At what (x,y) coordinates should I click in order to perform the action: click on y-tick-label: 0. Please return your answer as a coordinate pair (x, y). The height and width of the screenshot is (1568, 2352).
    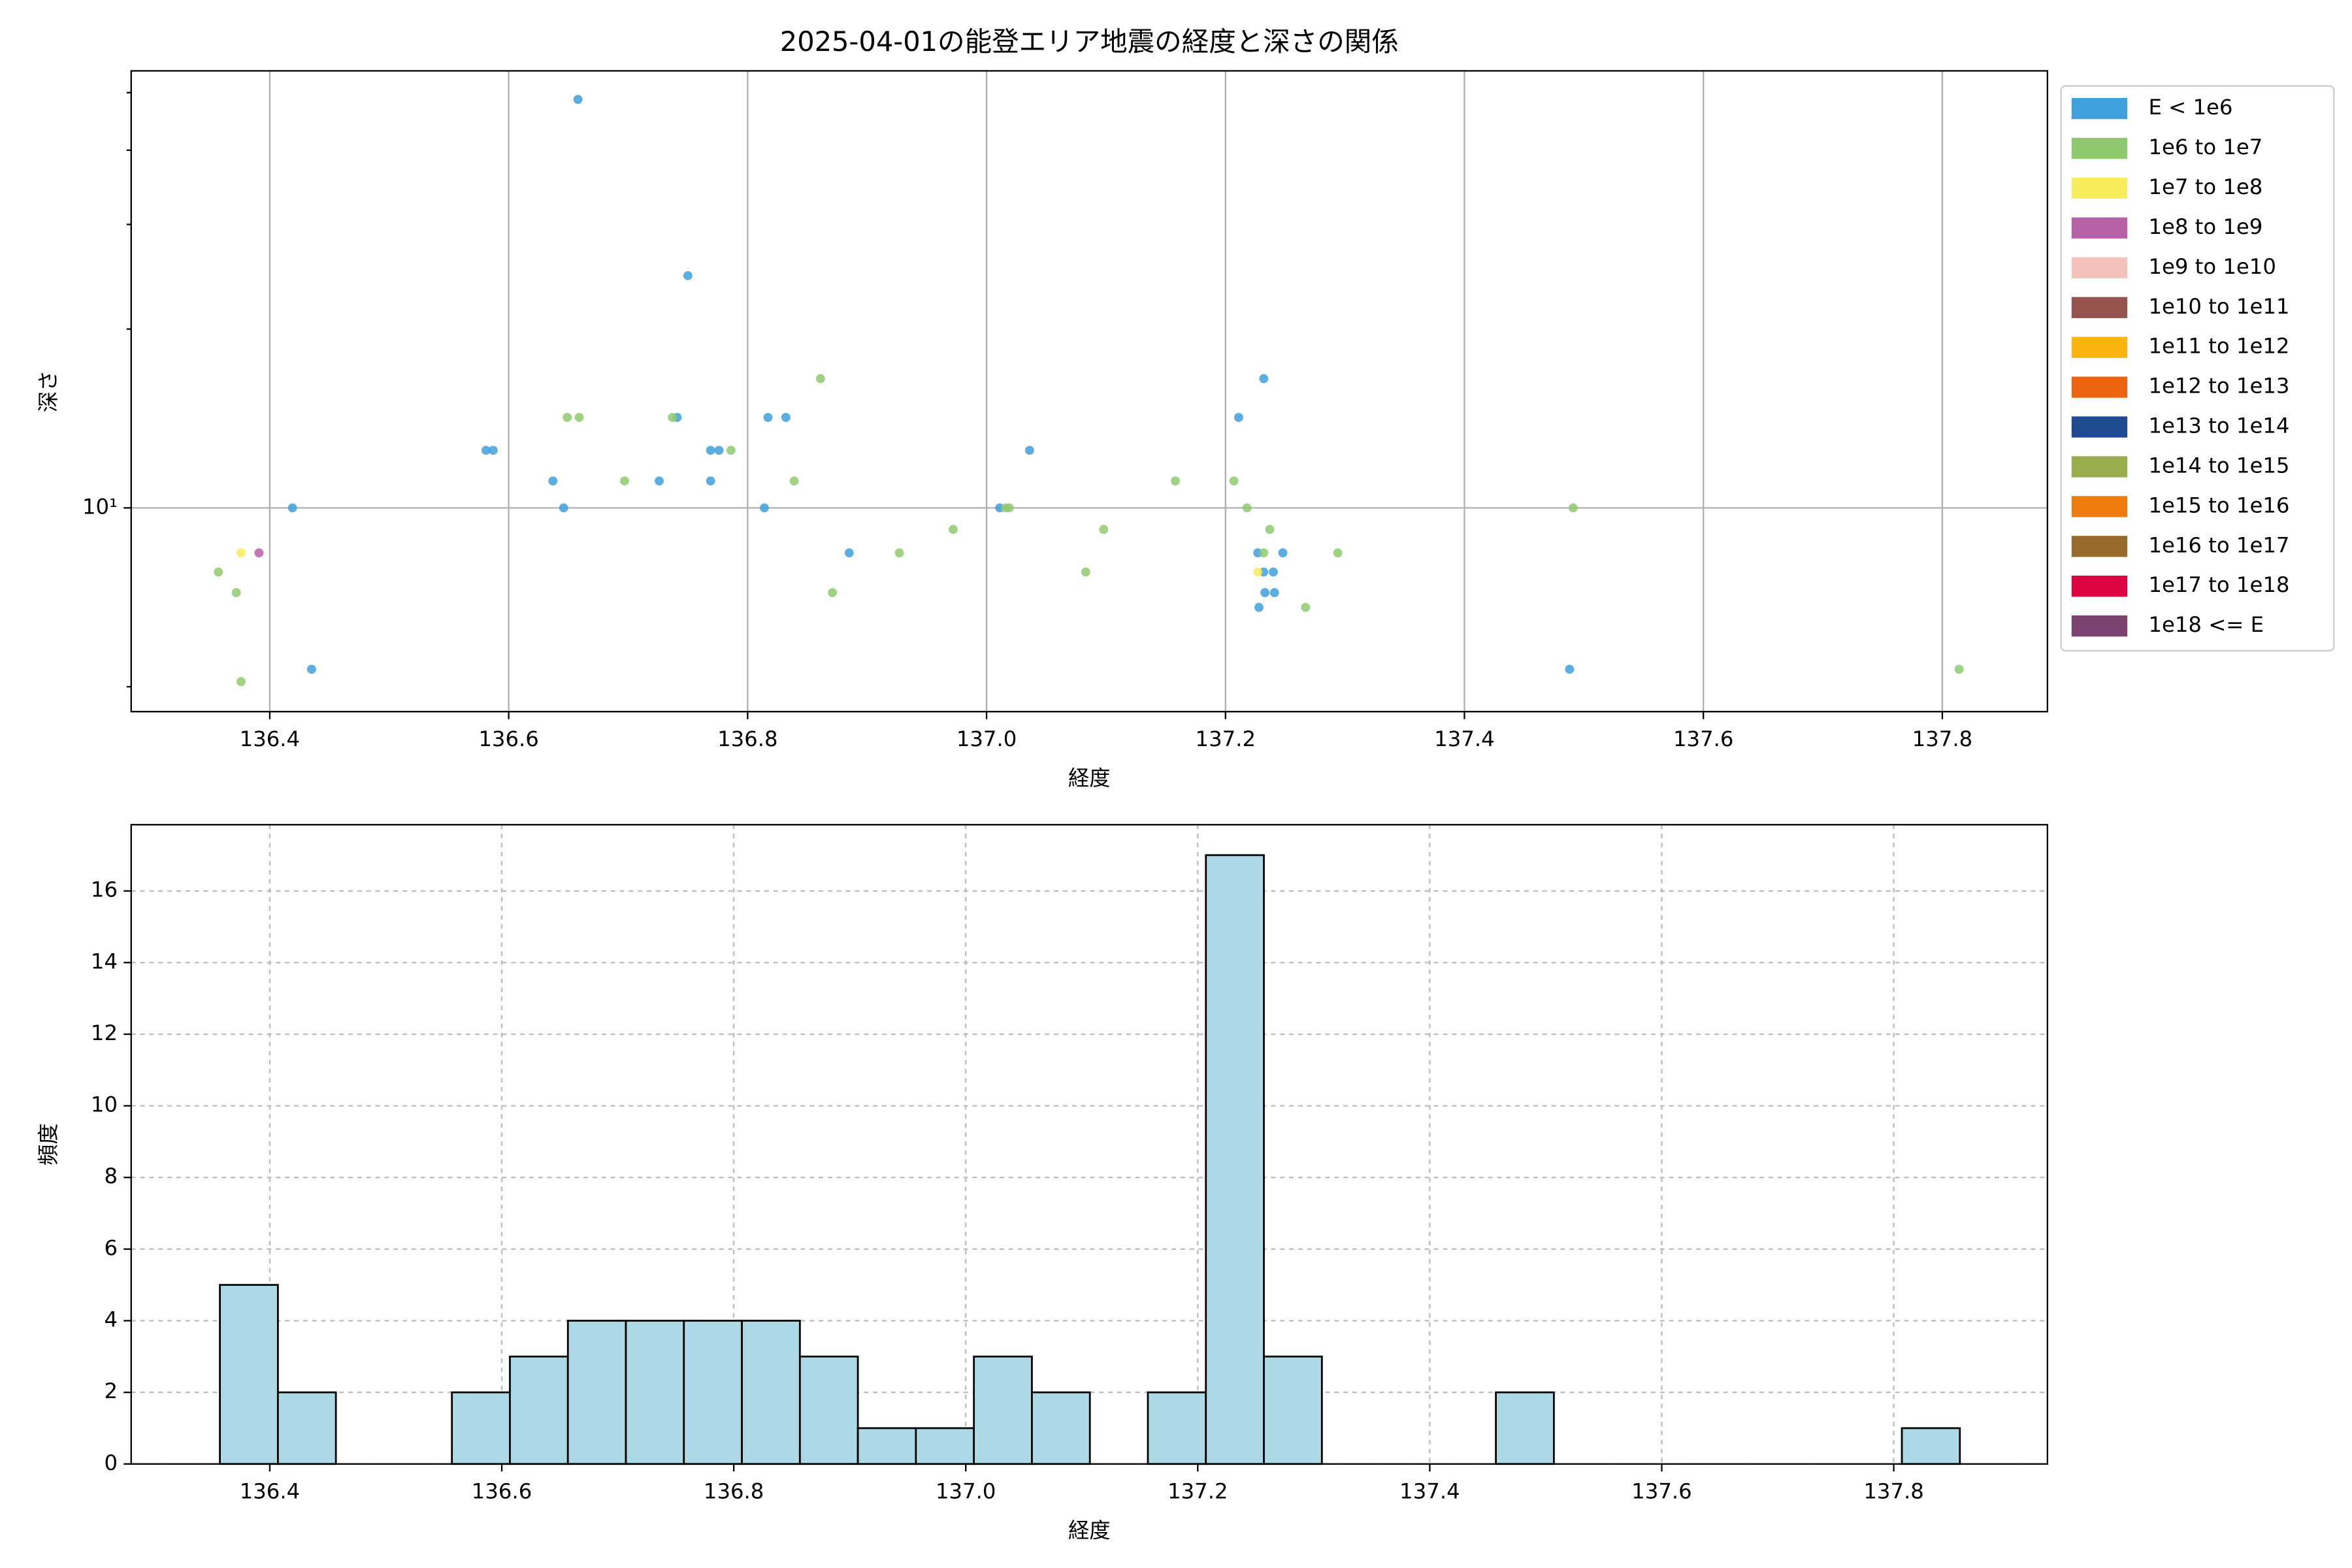
    Looking at the image, I should click on (111, 1462).